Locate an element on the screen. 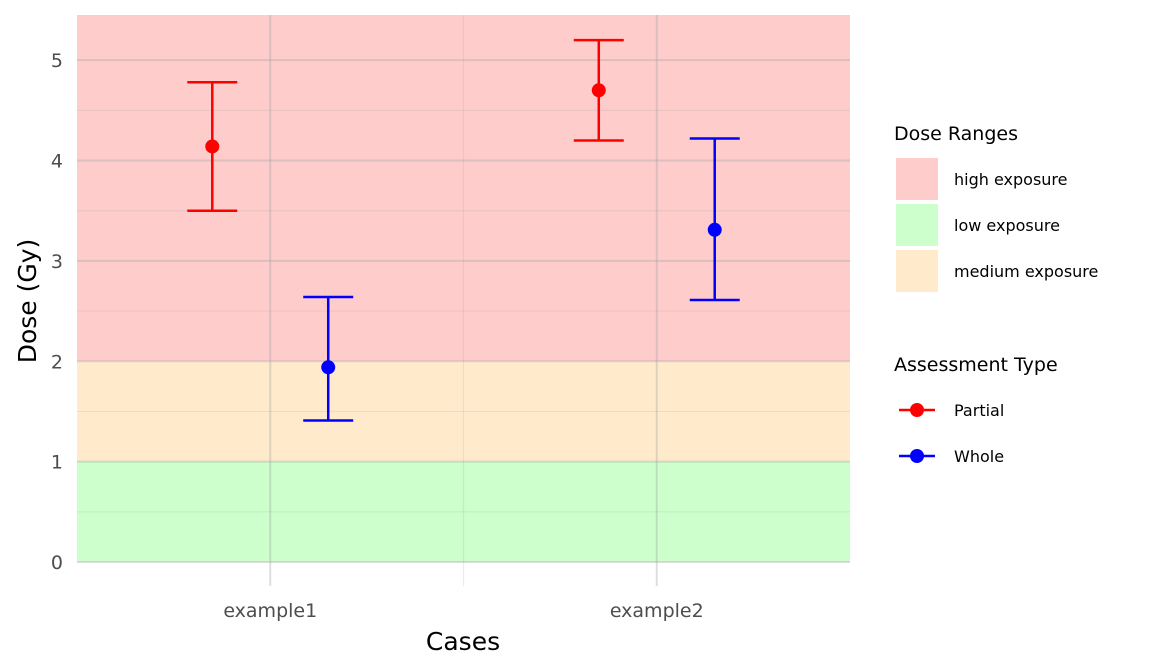 This screenshot has width=1152, height=672. y-tick-label: 0 is located at coordinates (57, 563).